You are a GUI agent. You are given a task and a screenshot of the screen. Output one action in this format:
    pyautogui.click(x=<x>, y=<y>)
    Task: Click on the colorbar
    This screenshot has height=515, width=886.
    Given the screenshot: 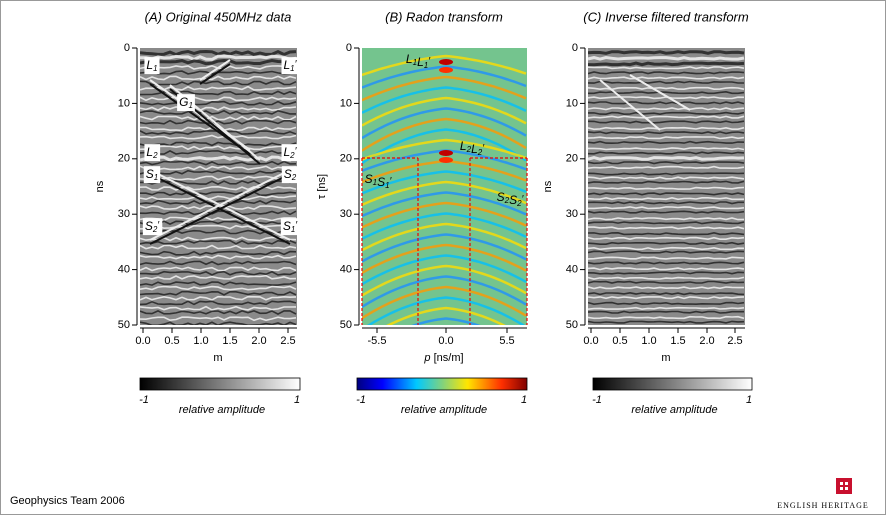 What is the action you would take?
    pyautogui.click(x=442, y=384)
    